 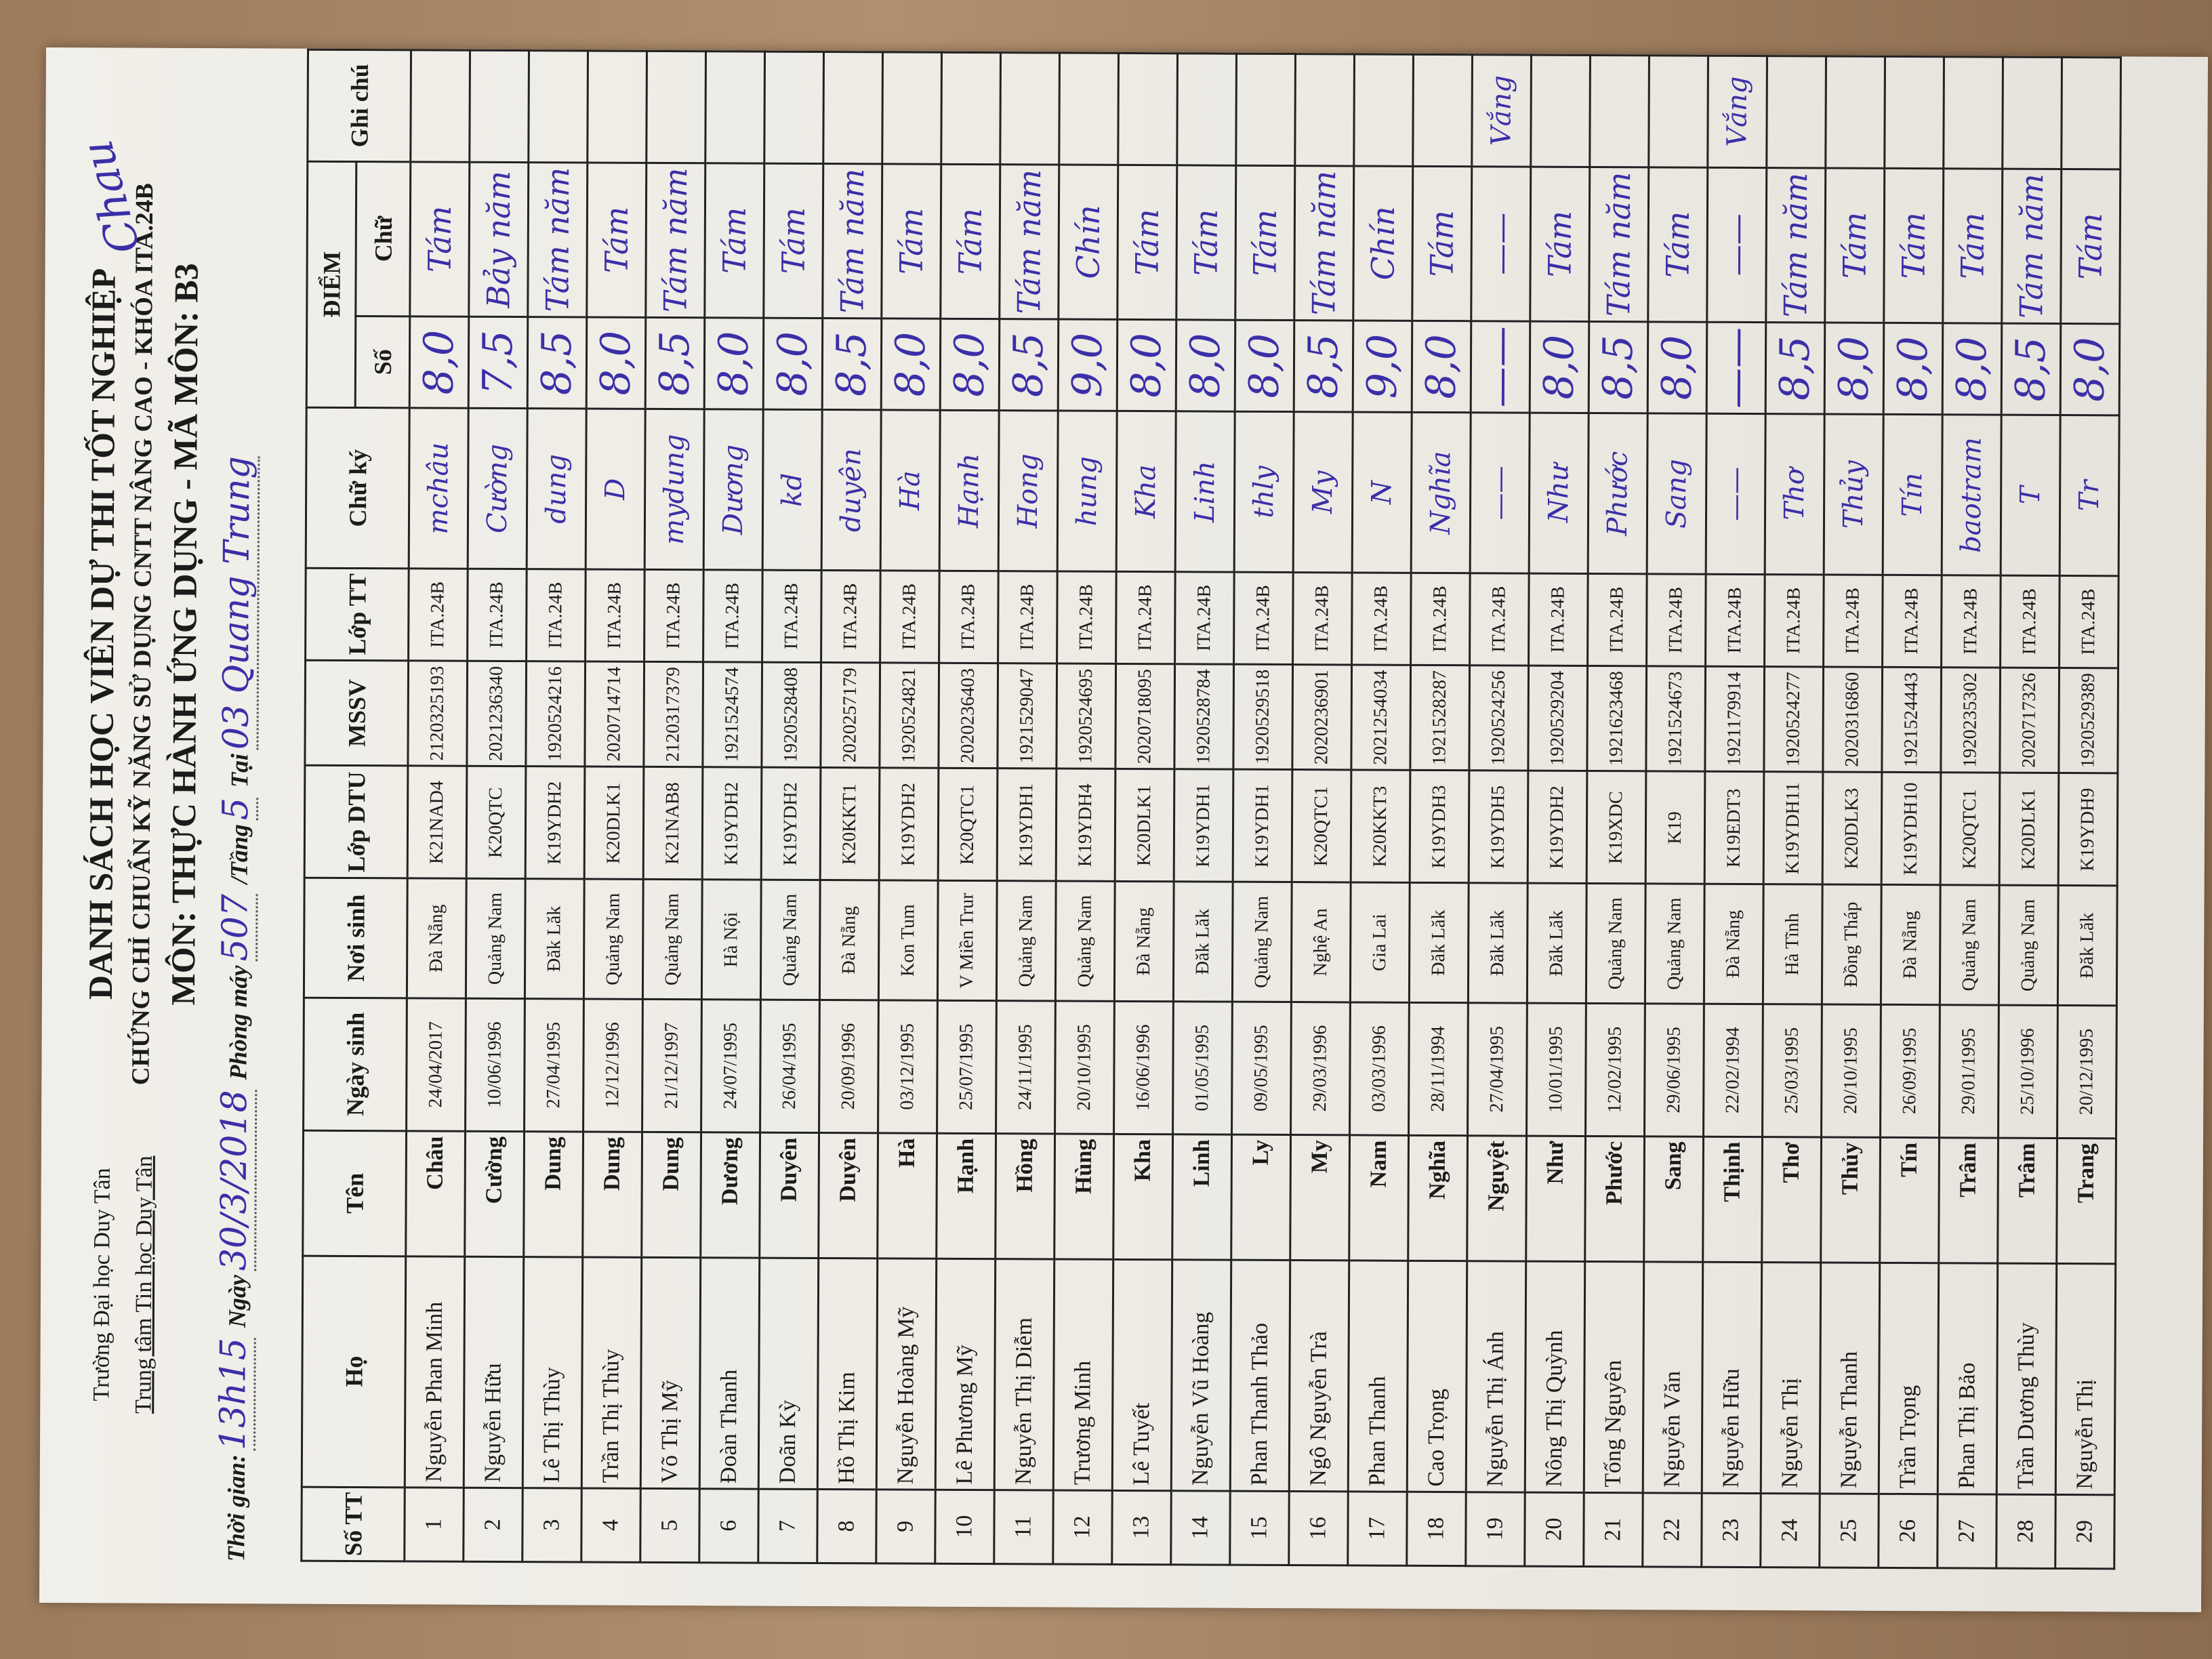 What do you see at coordinates (1972, 495) in the screenshot?
I see `signature-cell: baotram` at bounding box center [1972, 495].